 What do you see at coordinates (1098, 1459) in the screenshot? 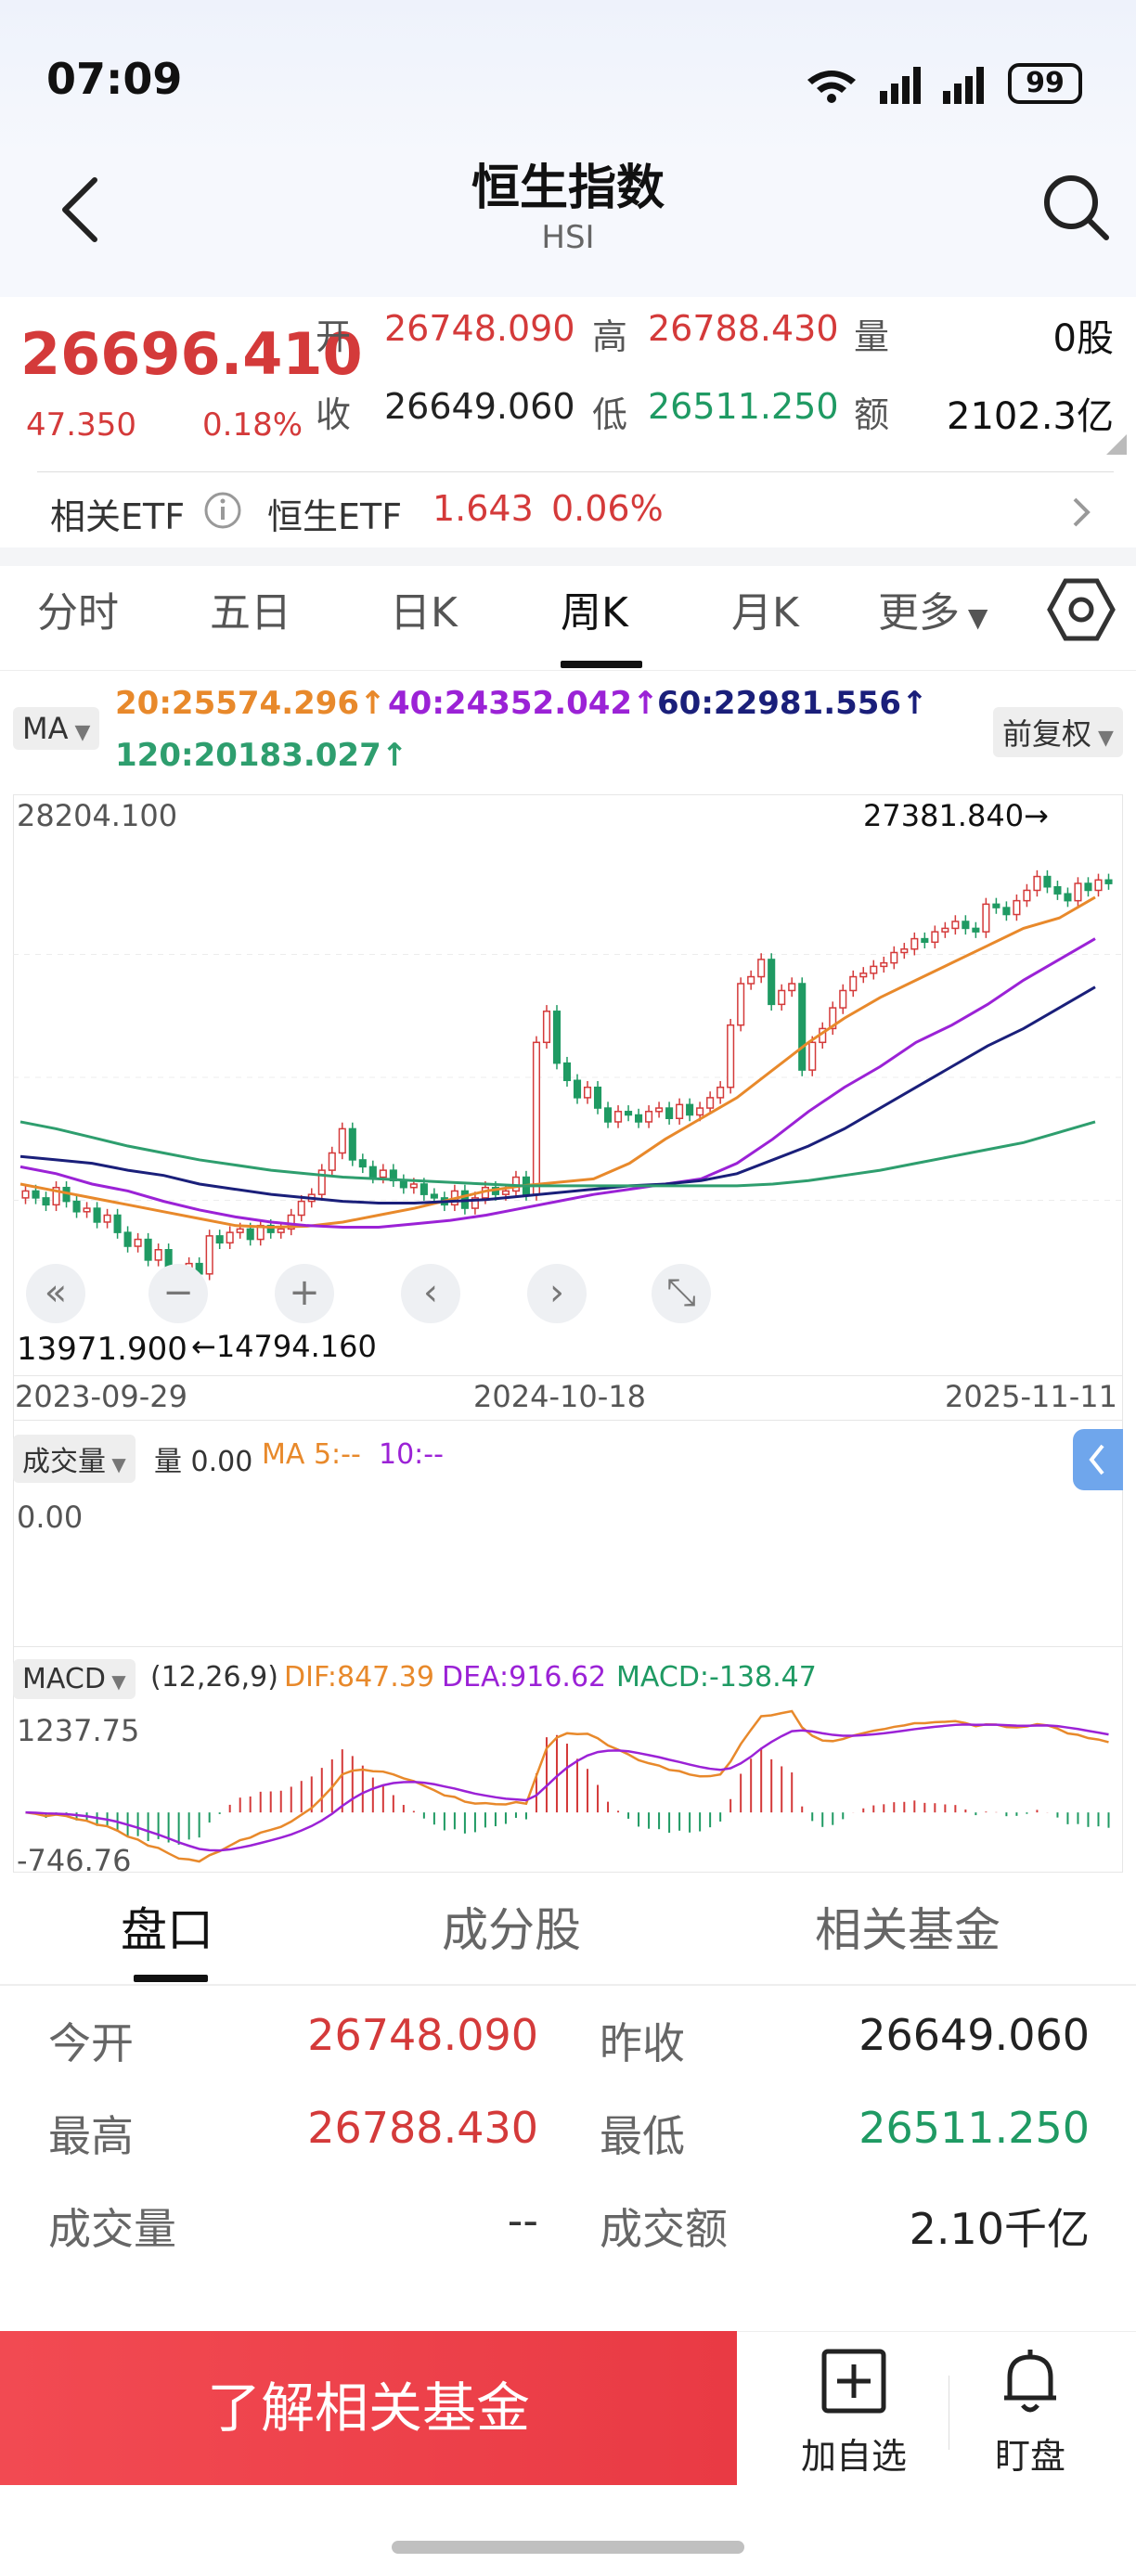
I see `collapse-panel-button` at bounding box center [1098, 1459].